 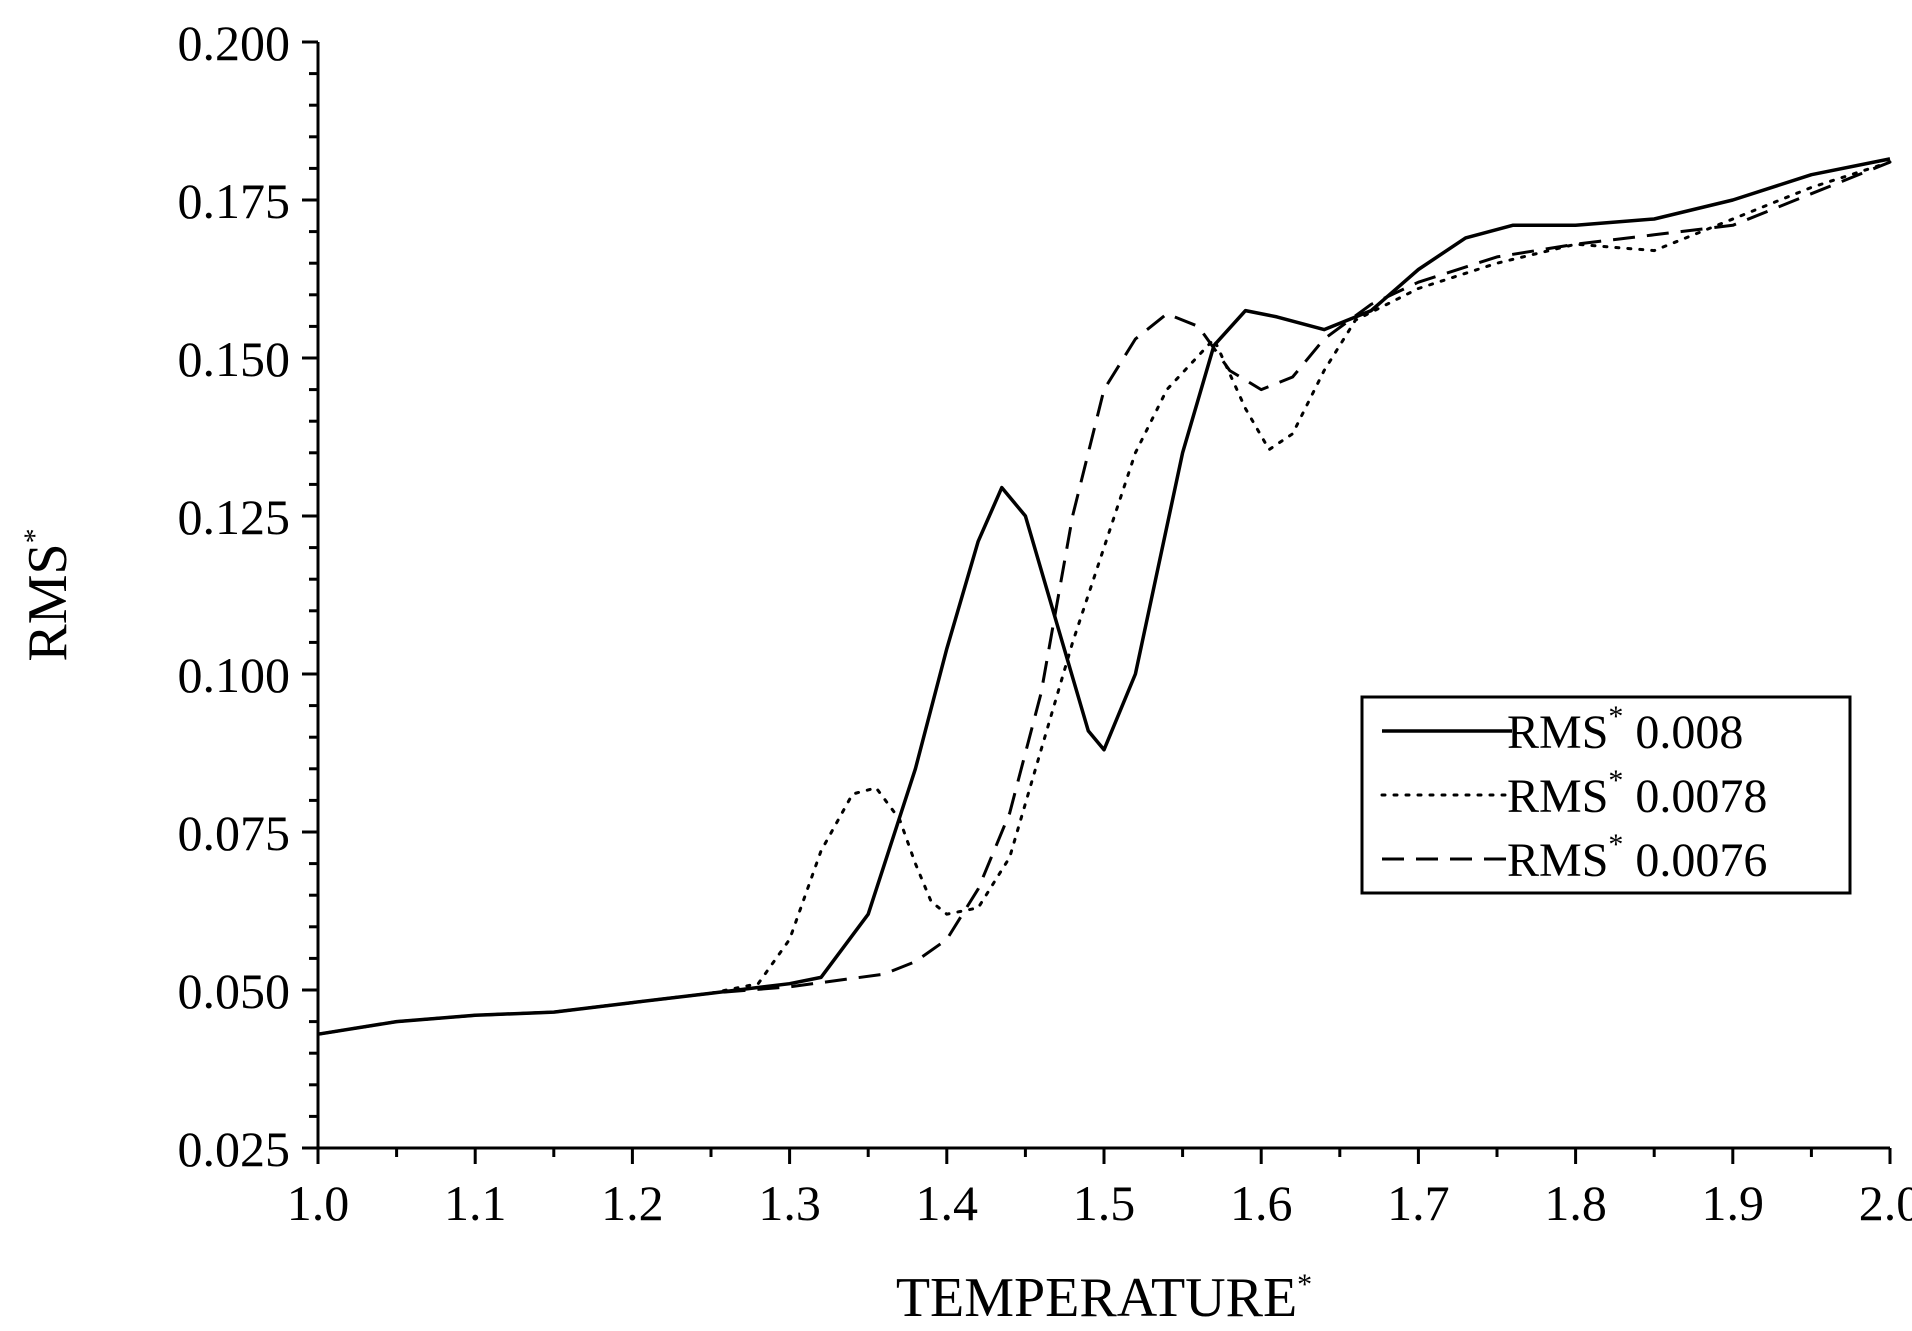 What do you see at coordinates (947, 1203) in the screenshot?
I see `x-tick-label: 1.4` at bounding box center [947, 1203].